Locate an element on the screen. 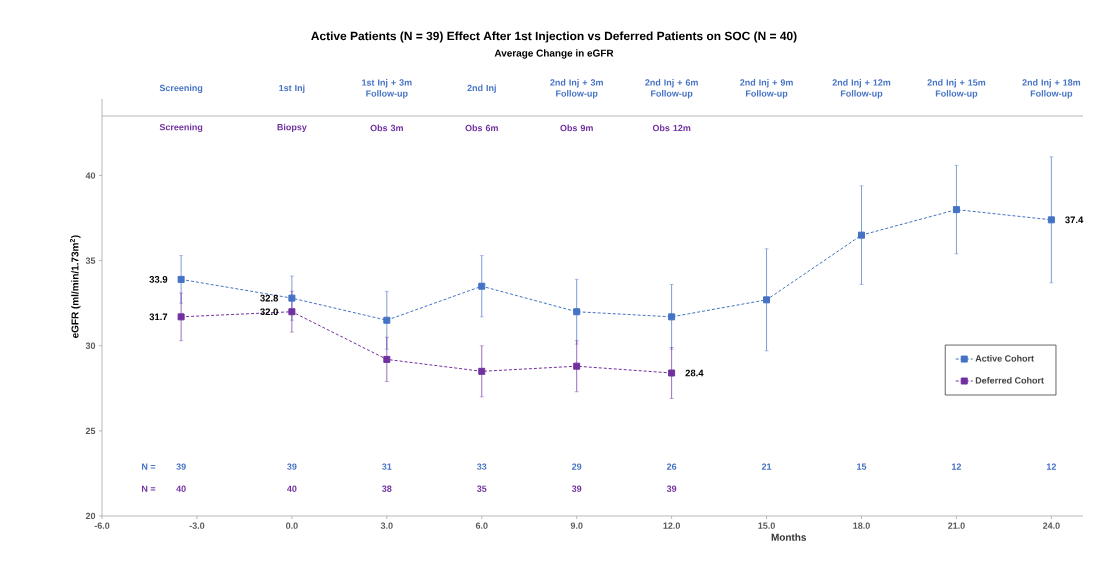 The image size is (1108, 572). text: 2nd Inj + 12m Follow-up is located at coordinates (861, 89).